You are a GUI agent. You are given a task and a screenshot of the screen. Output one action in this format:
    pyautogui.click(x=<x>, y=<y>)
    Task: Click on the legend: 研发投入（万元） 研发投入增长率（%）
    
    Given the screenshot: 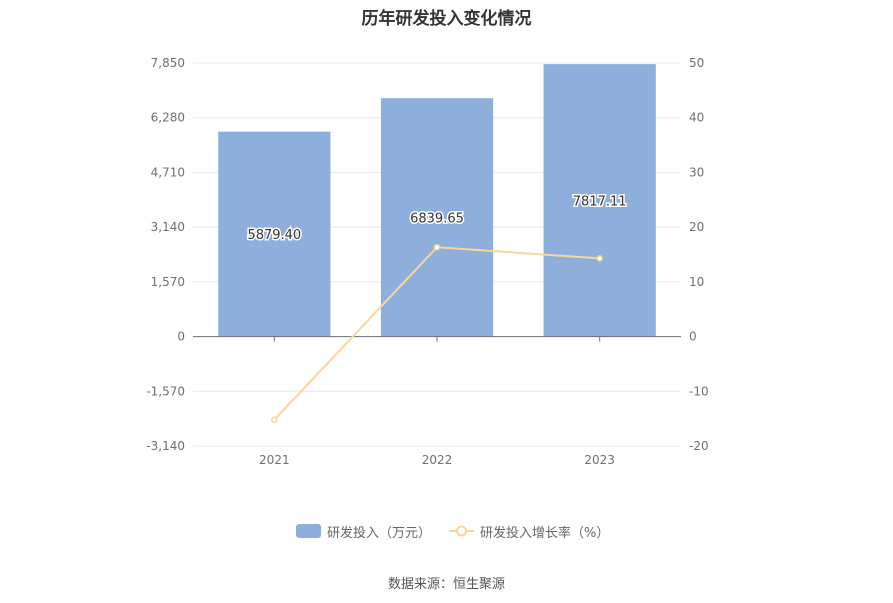 What is the action you would take?
    pyautogui.click(x=461, y=531)
    